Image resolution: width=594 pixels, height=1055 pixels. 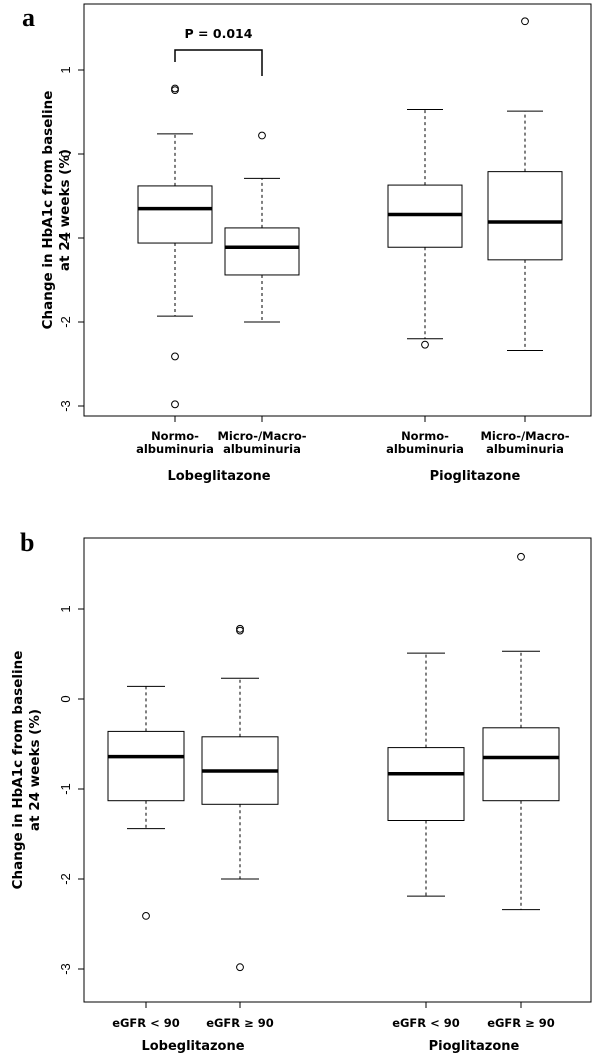 I want to click on box-1: eGFR < 90, so click(x=146, y=857).